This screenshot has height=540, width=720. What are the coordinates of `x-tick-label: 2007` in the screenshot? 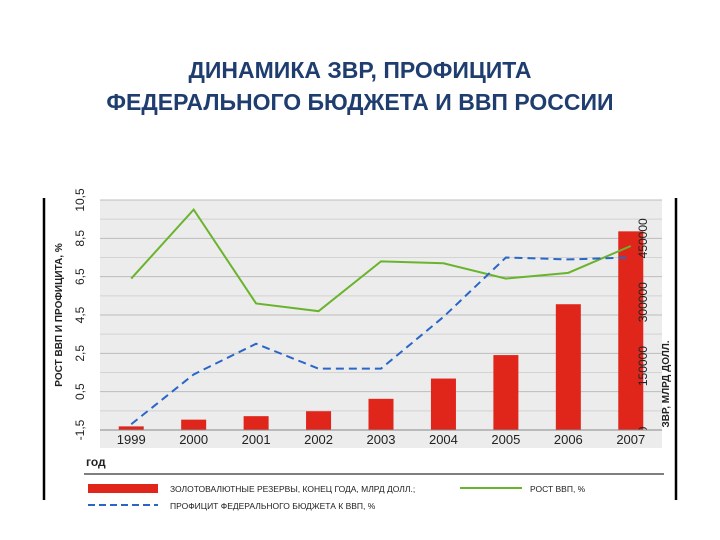 It's located at (630, 439).